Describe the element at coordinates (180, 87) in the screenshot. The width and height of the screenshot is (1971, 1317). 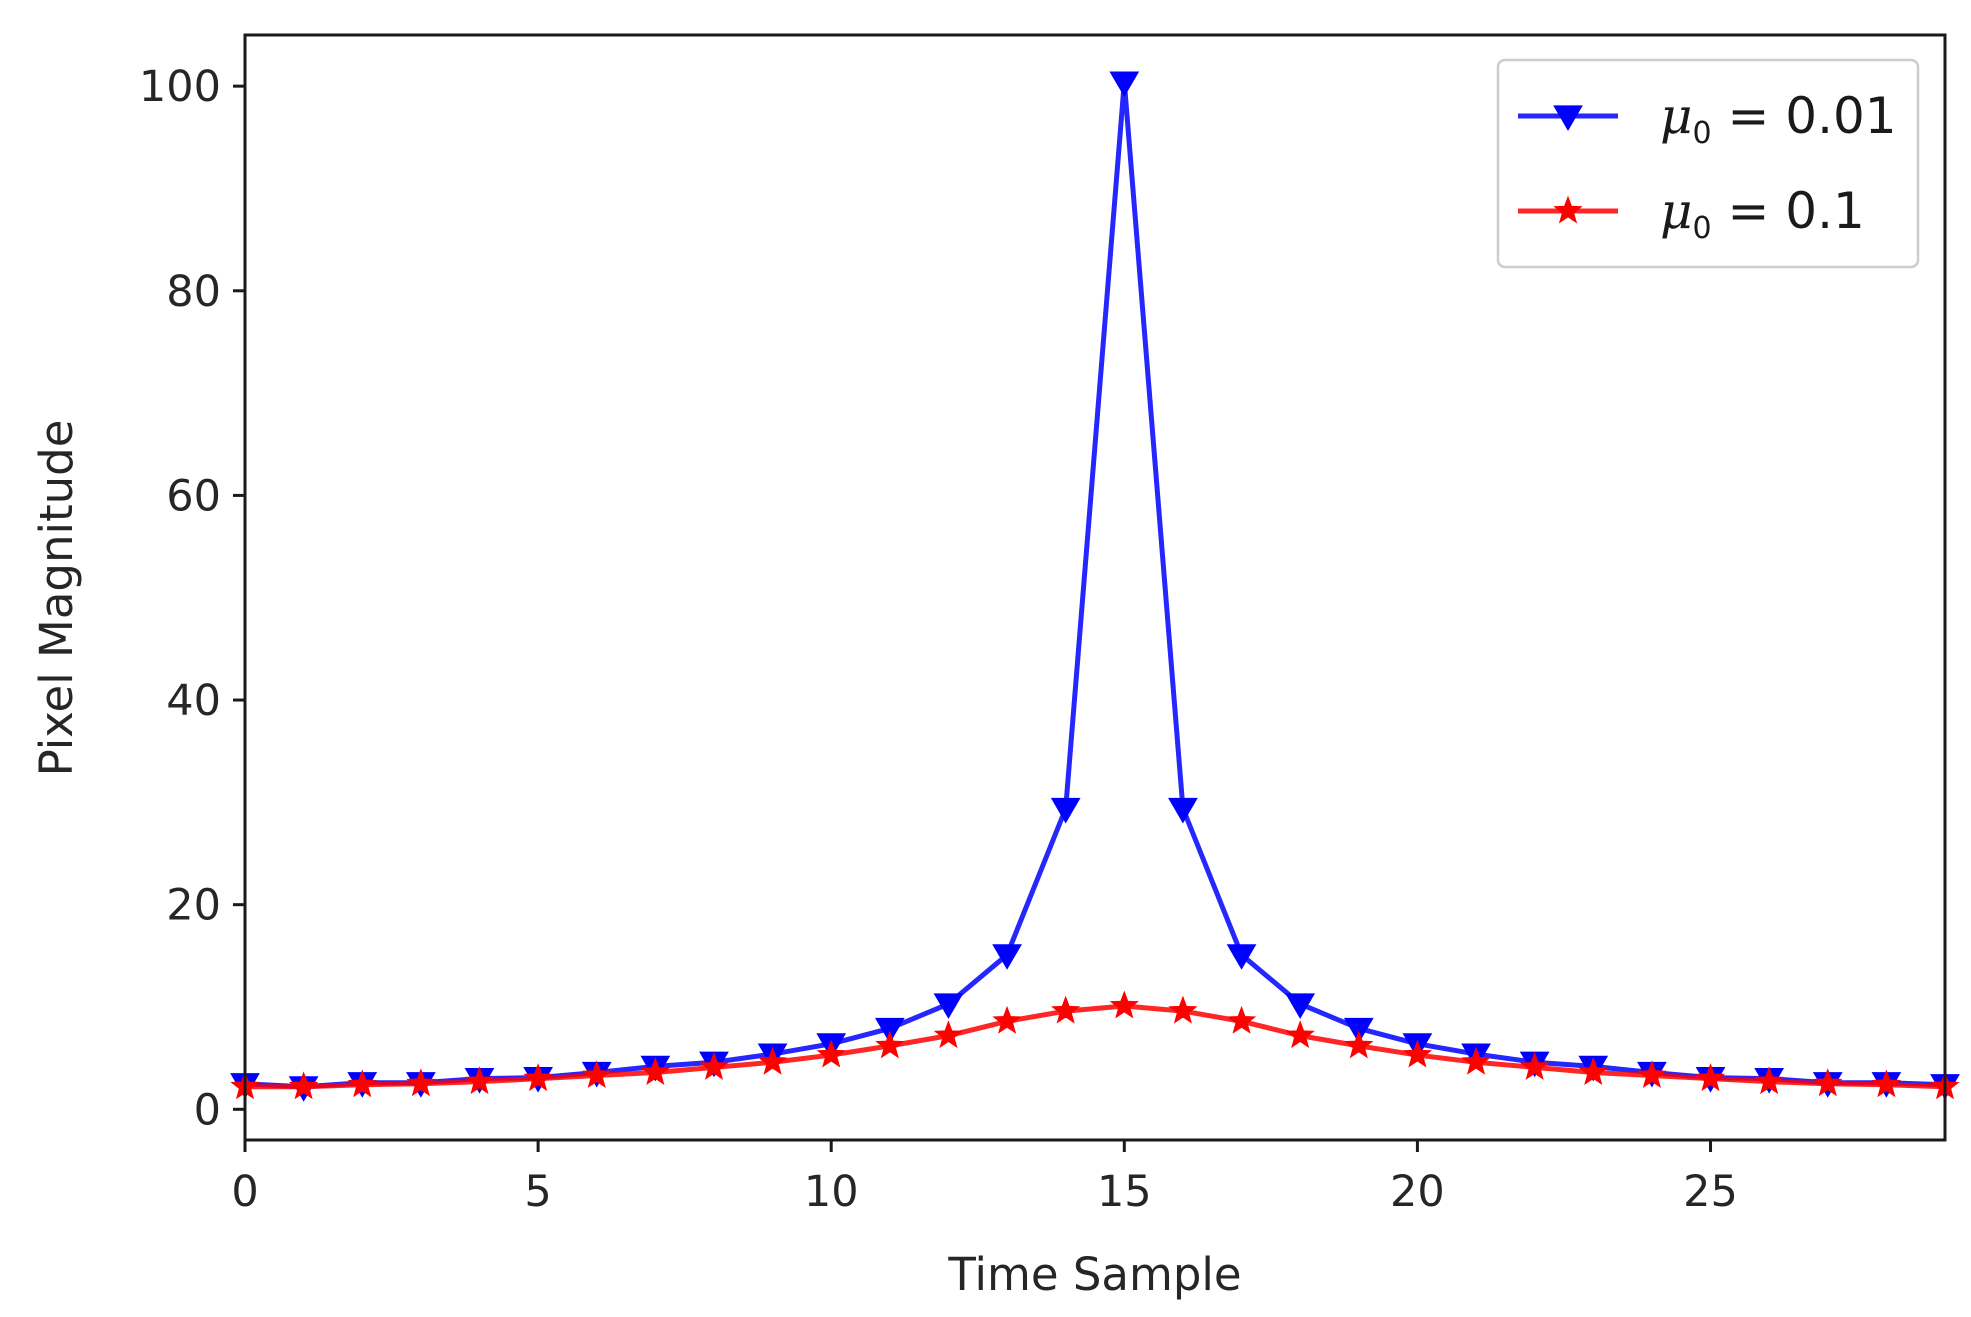
I see `y-tick-label: 100` at that location.